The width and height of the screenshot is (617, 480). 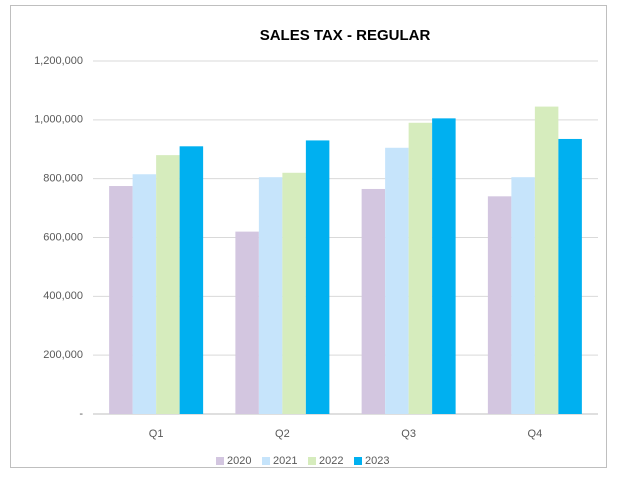 I want to click on y-tick-label: 1,000,000, so click(x=58, y=120).